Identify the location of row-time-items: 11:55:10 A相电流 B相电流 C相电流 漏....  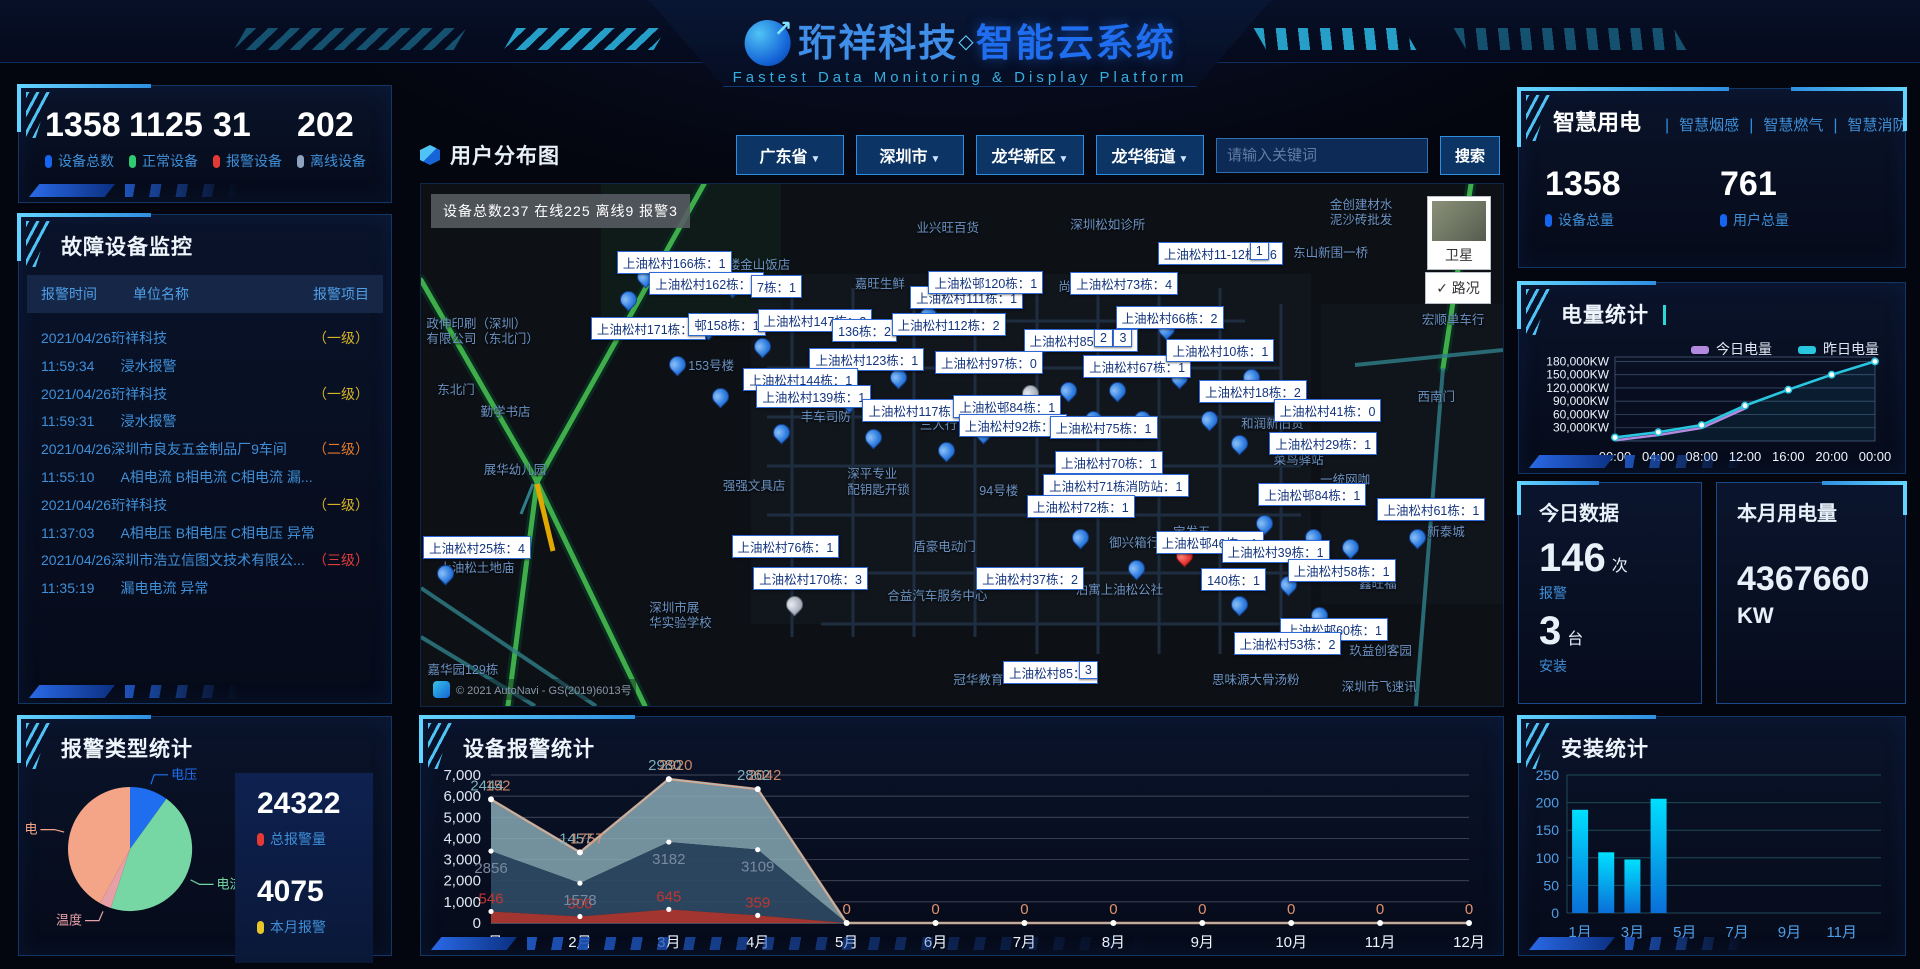
(177, 476).